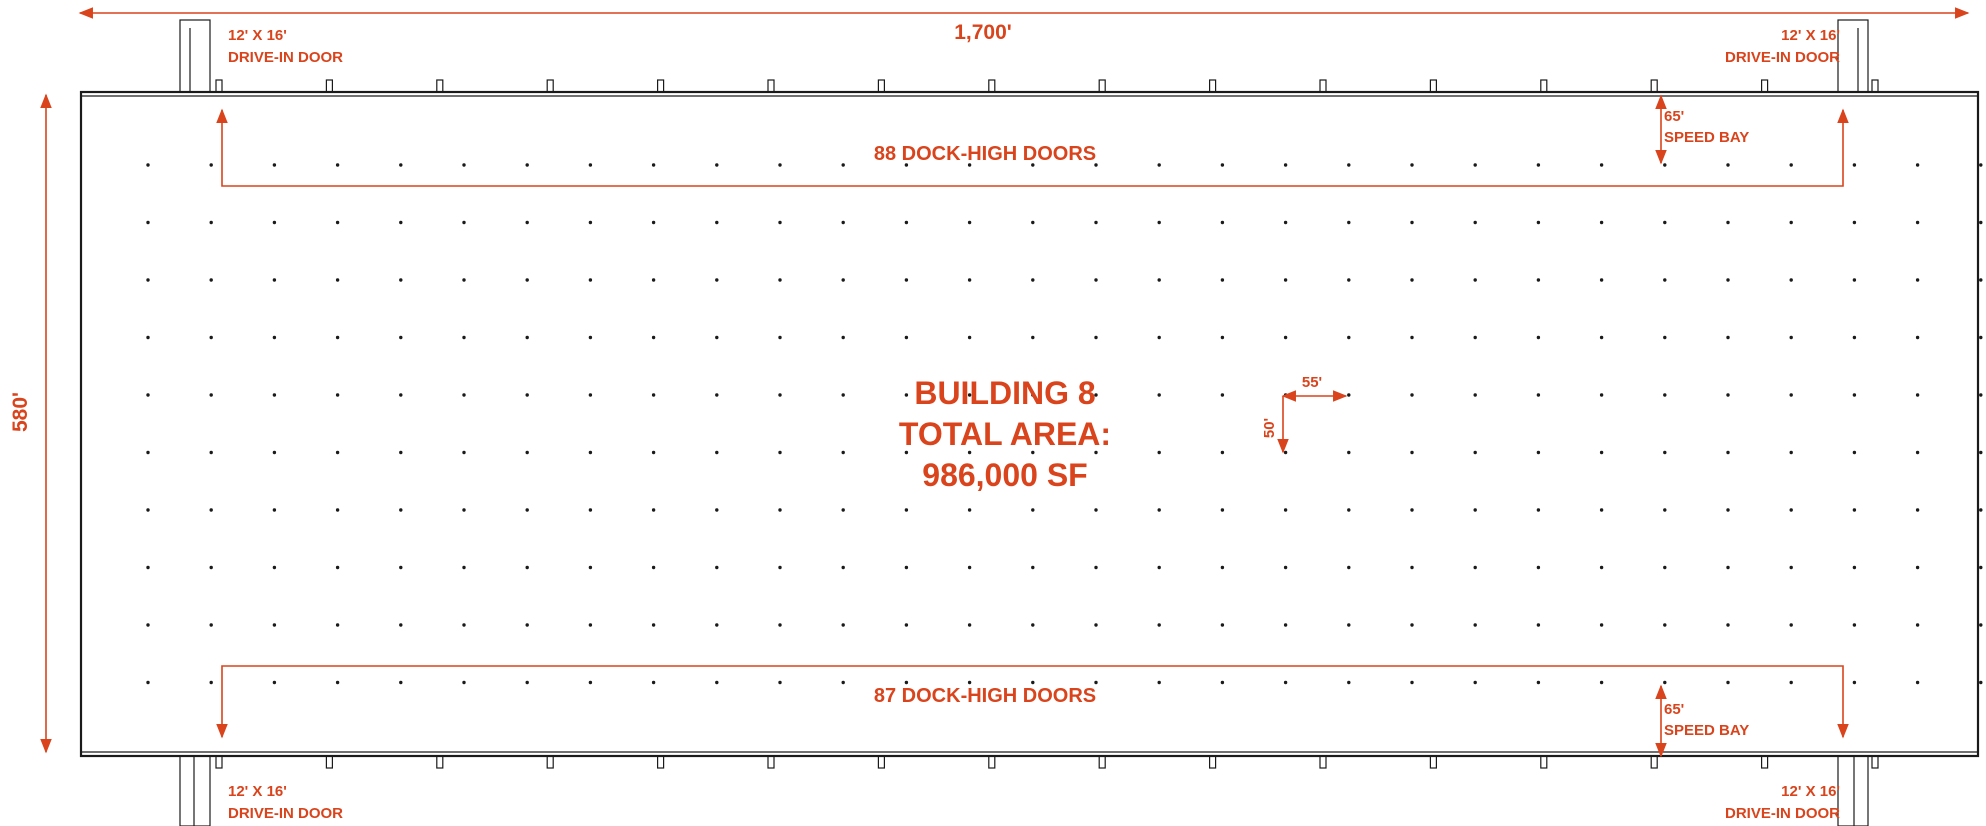 The height and width of the screenshot is (826, 1986). What do you see at coordinates (985, 696) in the screenshot?
I see `south-dock-label: 87 DOCK-HIGH DOORS` at bounding box center [985, 696].